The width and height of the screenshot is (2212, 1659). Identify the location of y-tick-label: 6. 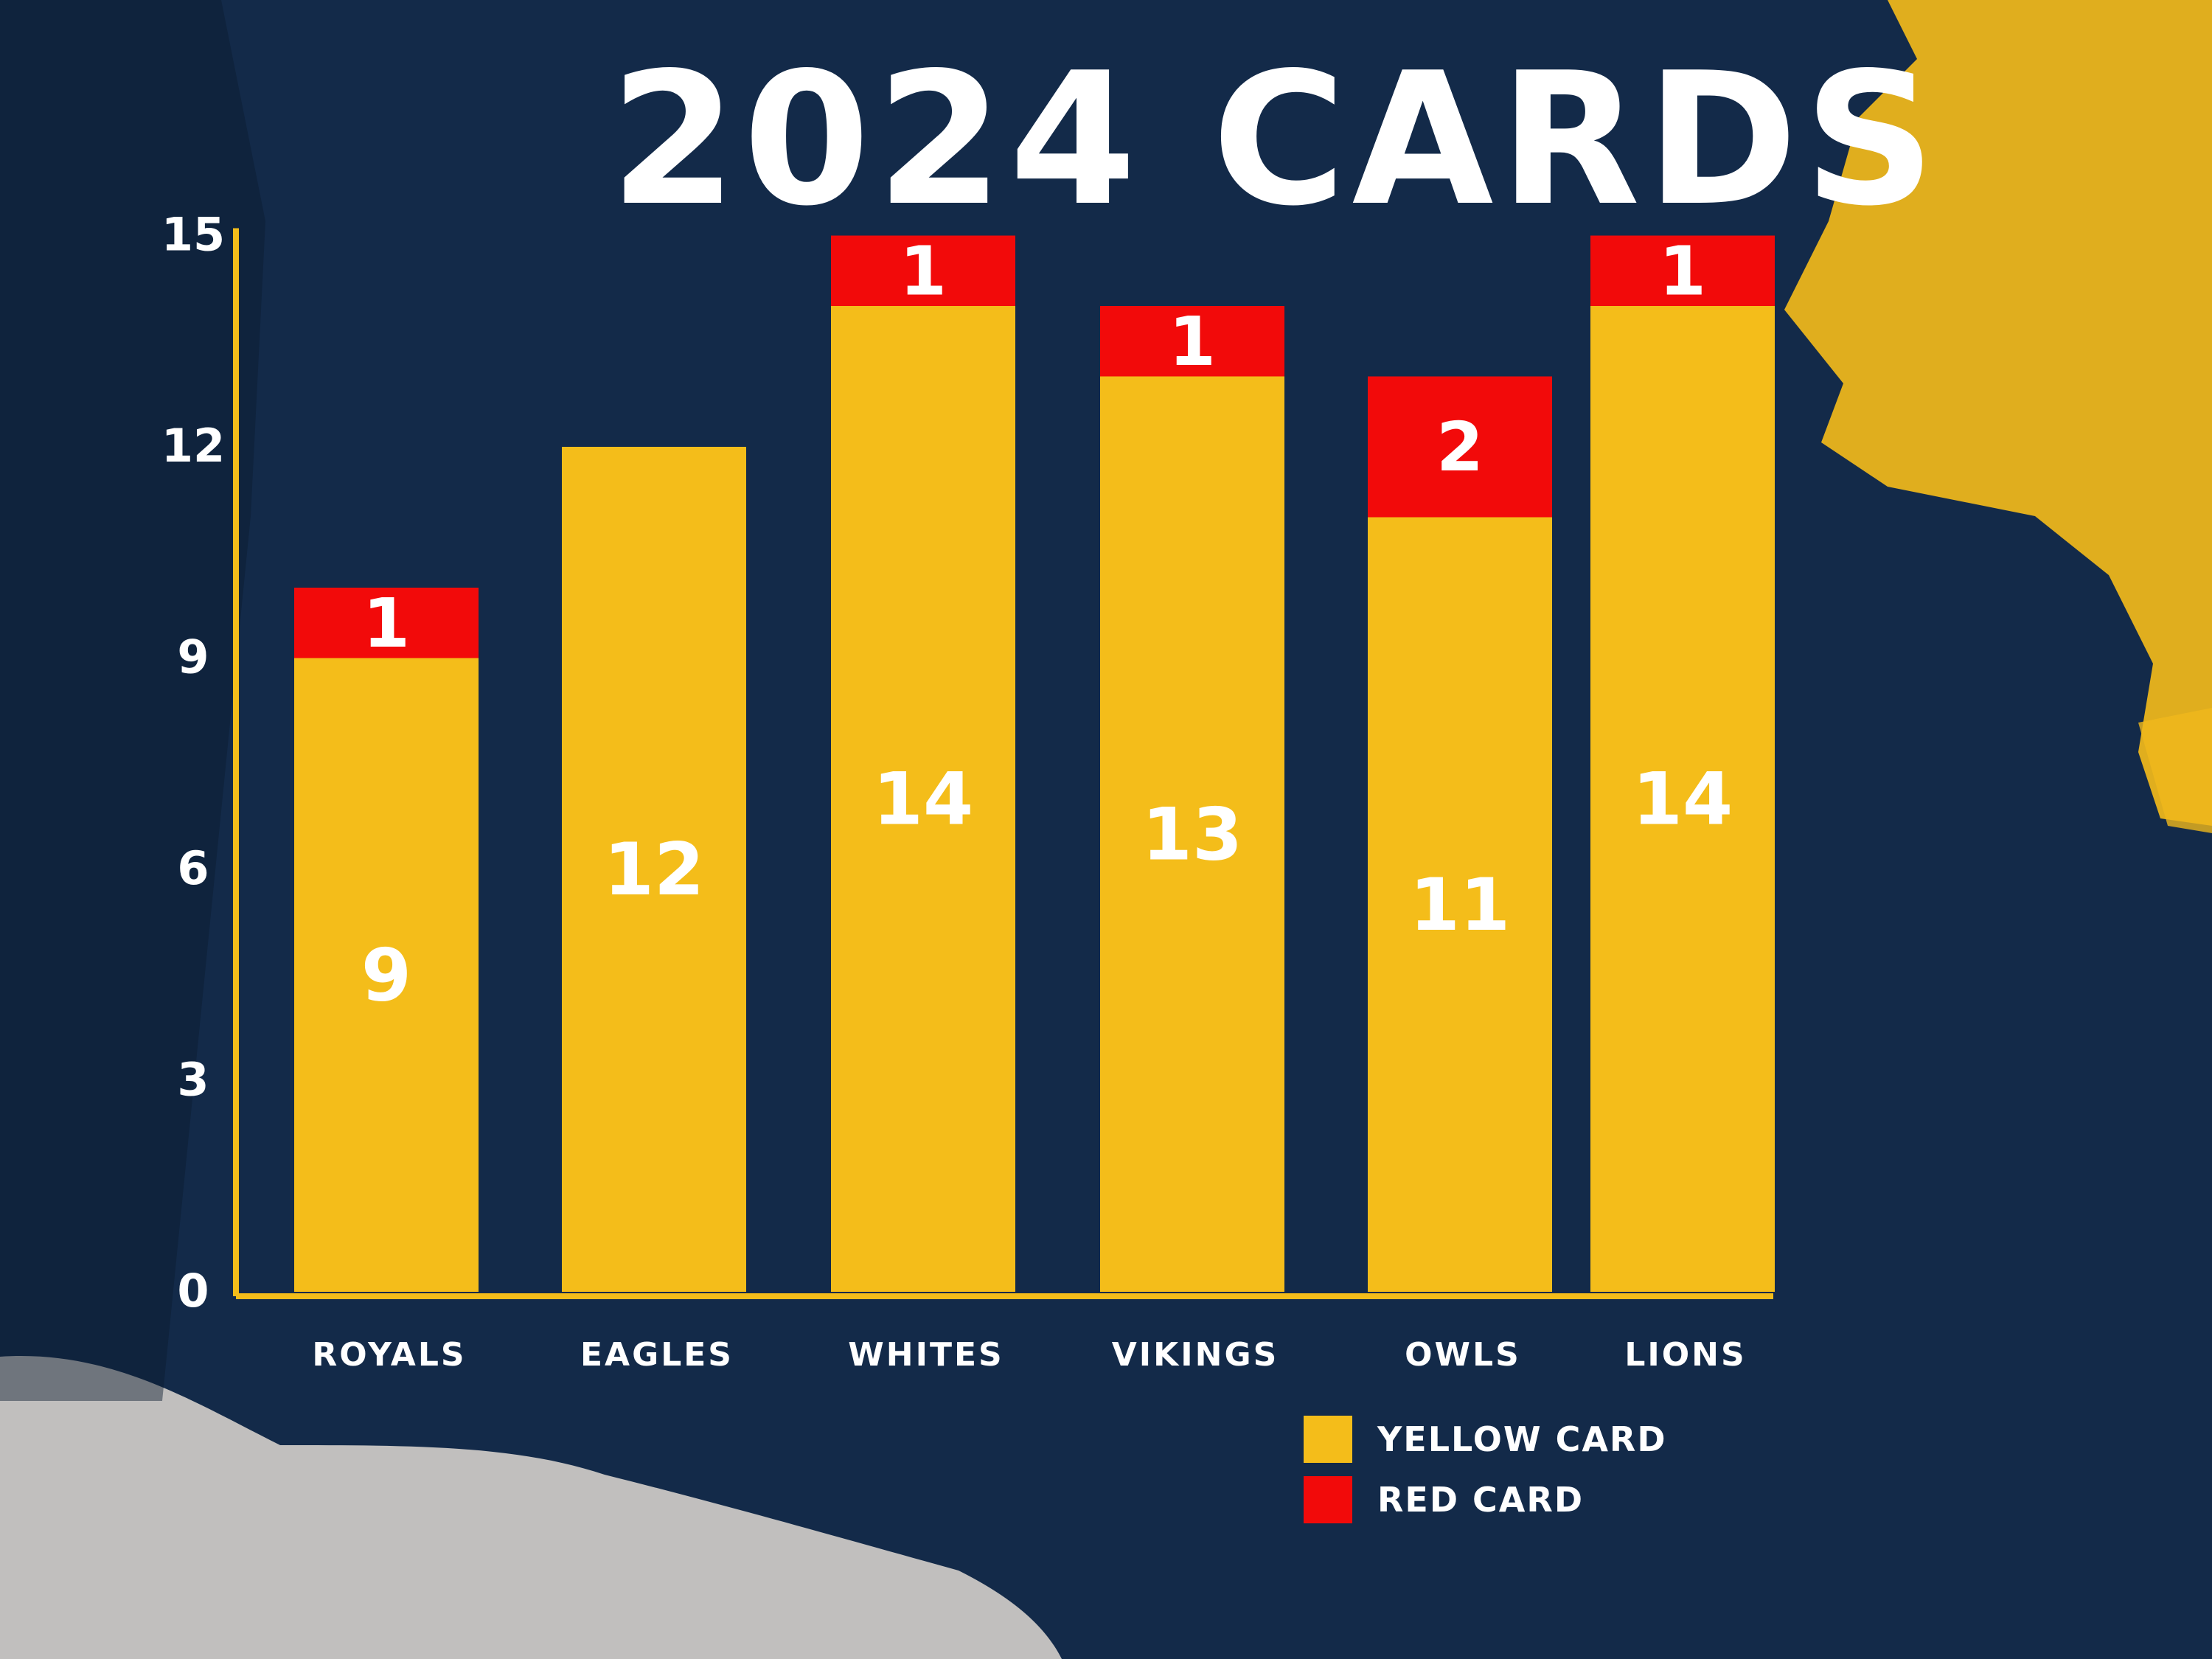
(193, 868).